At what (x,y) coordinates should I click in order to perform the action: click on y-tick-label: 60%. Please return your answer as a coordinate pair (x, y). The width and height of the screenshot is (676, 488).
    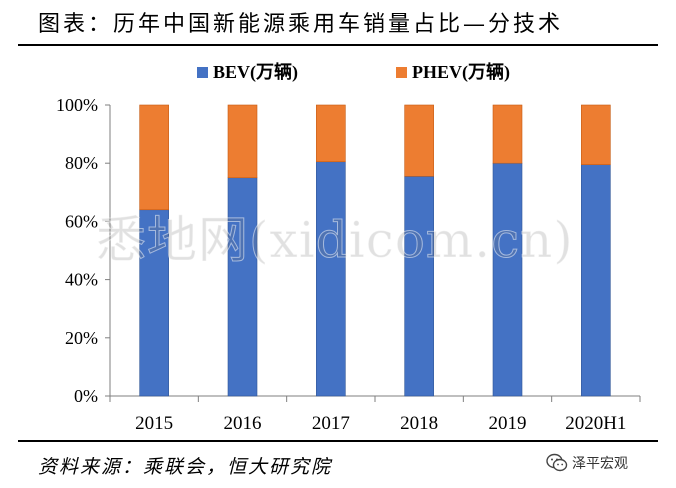
    Looking at the image, I should click on (81, 221).